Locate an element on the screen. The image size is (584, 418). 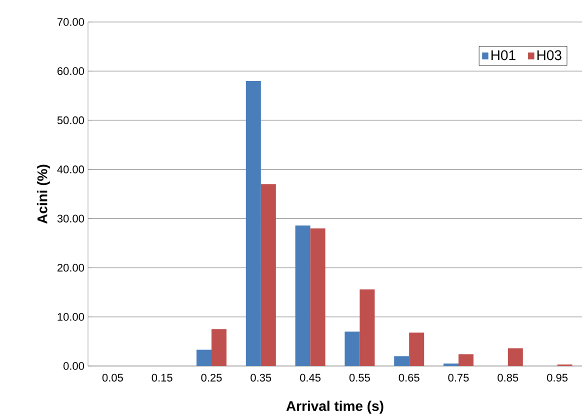
x-axis-title: Arrival time (s) is located at coordinates (335, 407).